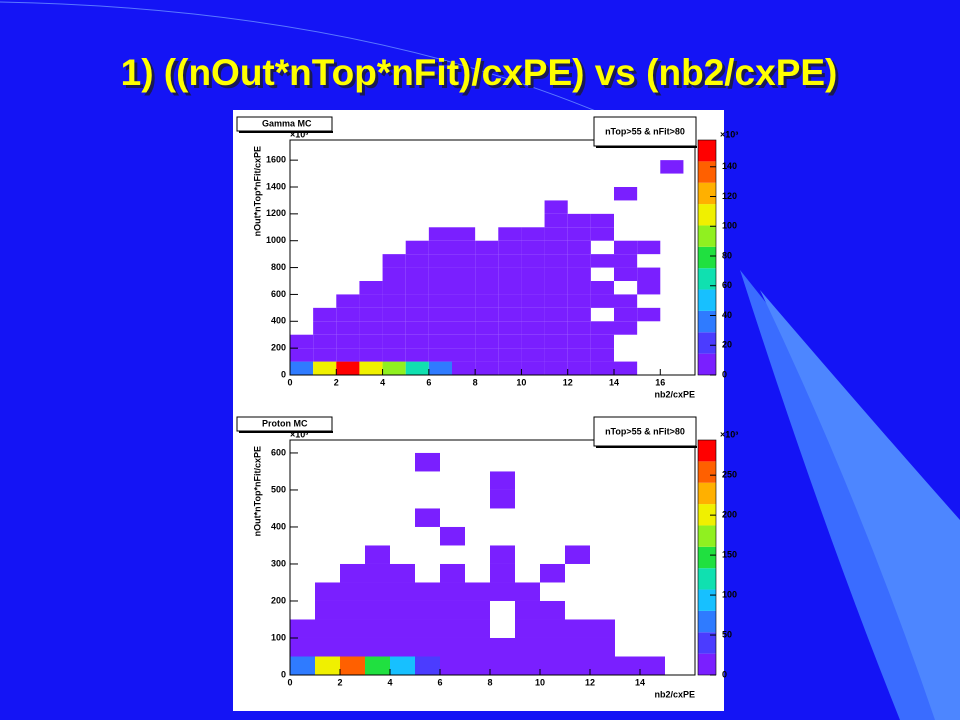 Image resolution: width=960 pixels, height=720 pixels. Describe the element at coordinates (729, 554) in the screenshot. I see `z-tick-label: 150` at that location.